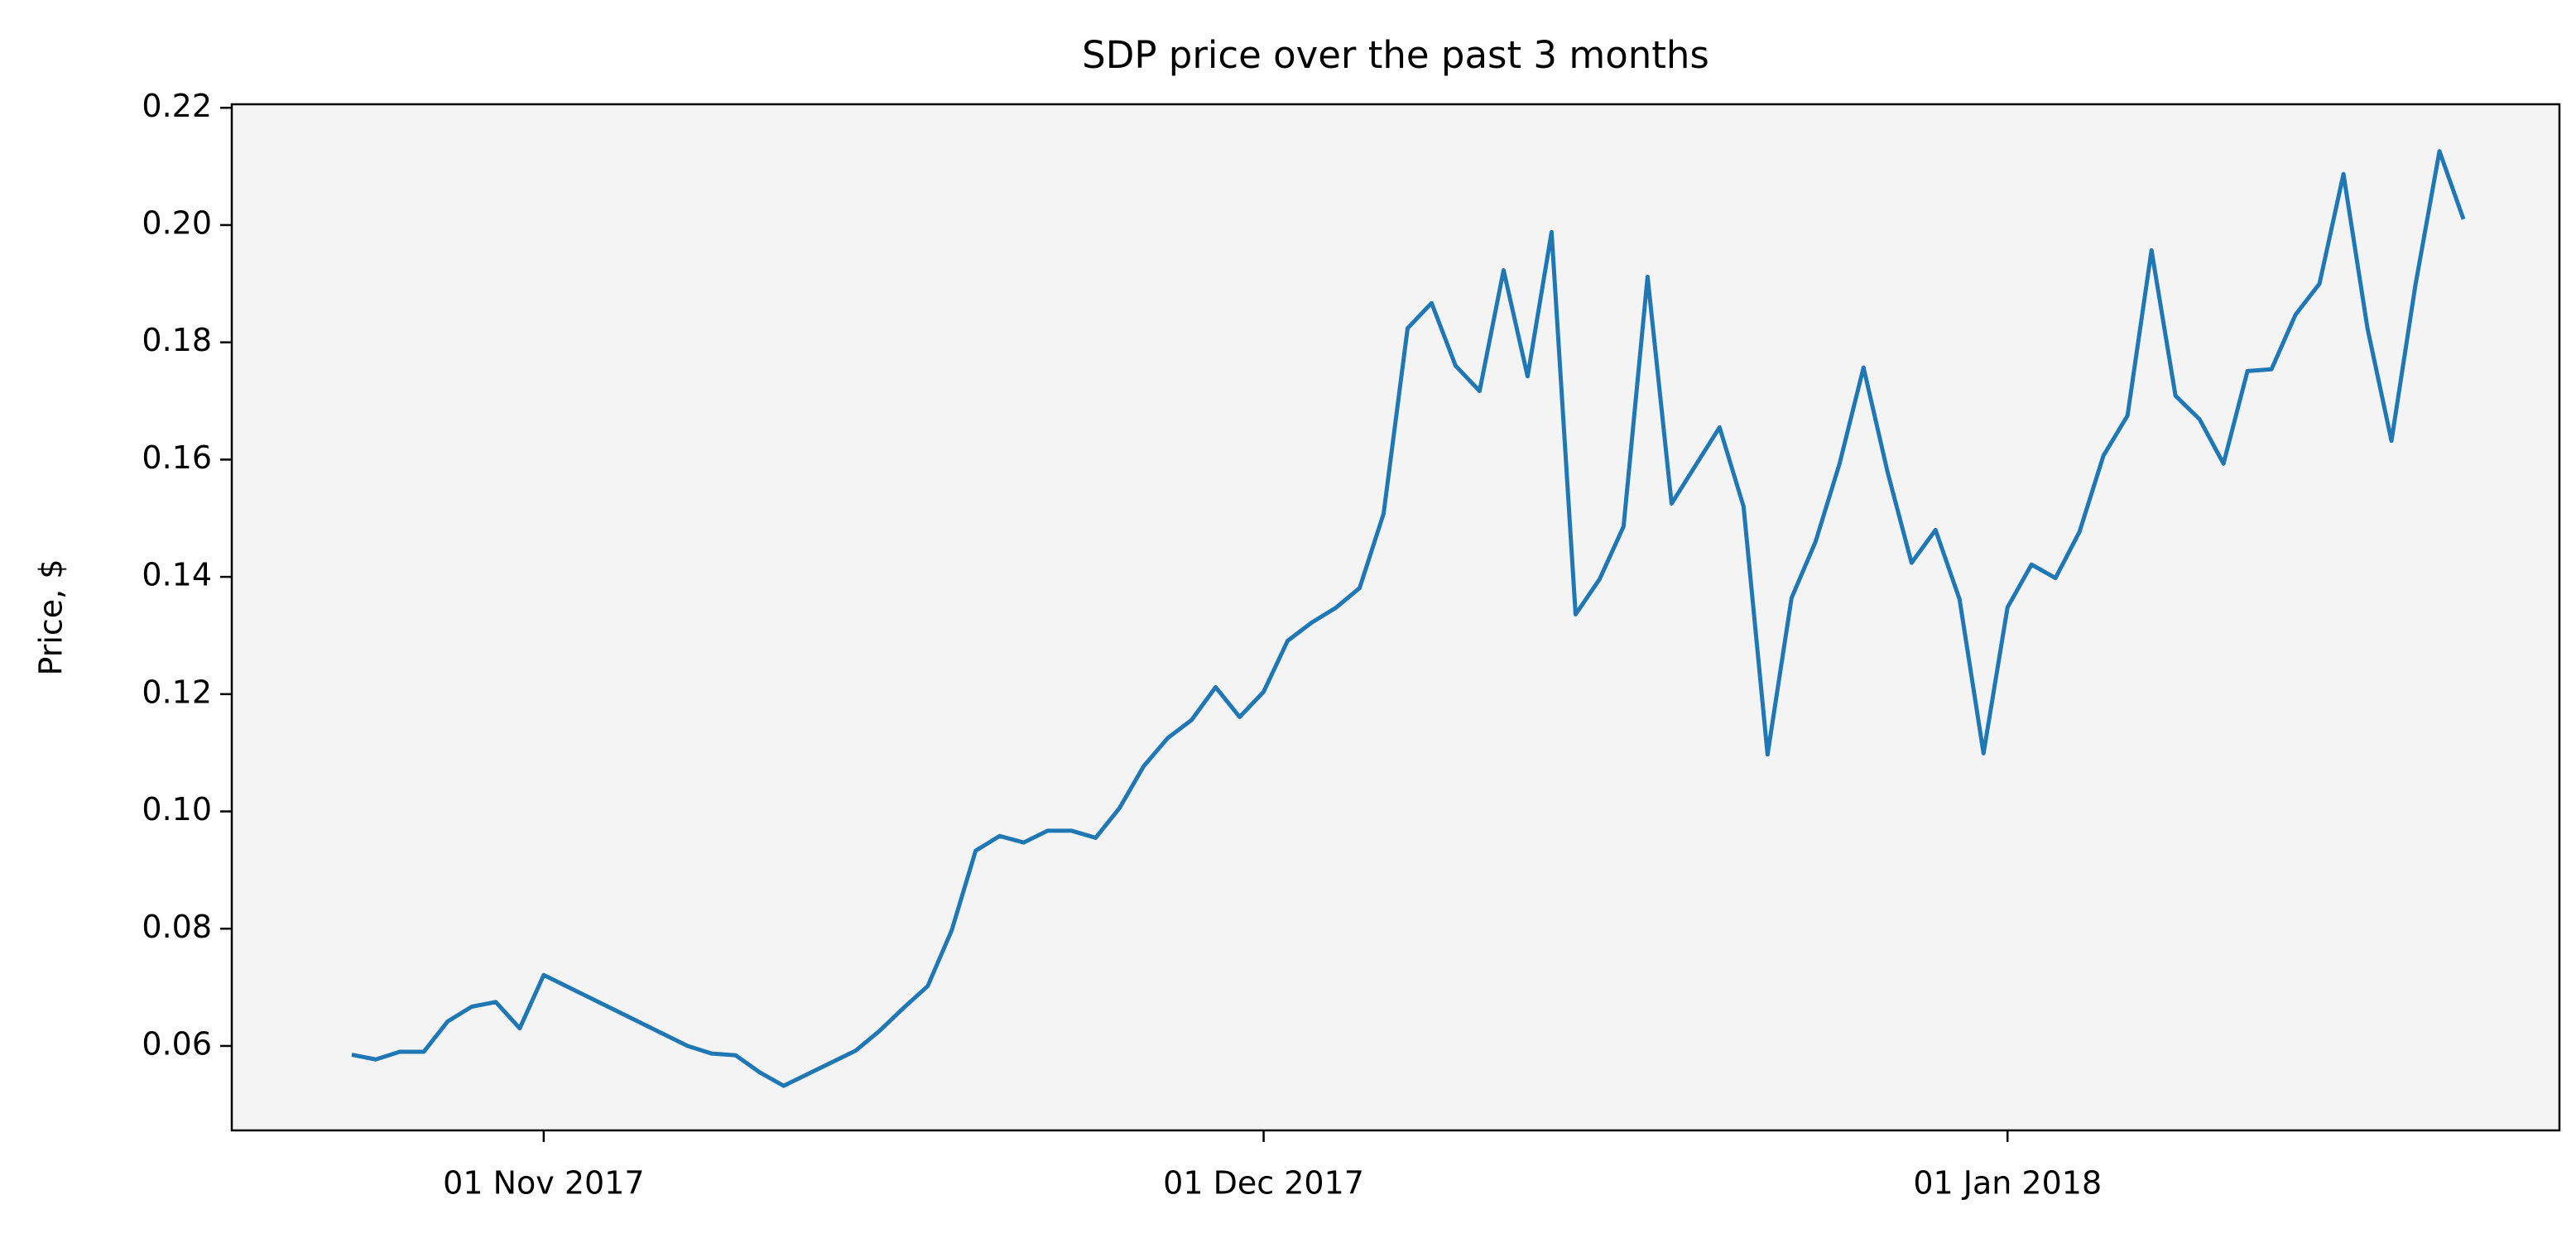  Describe the element at coordinates (177, 692) in the screenshot. I see `y-tick-label: 0.12` at that location.